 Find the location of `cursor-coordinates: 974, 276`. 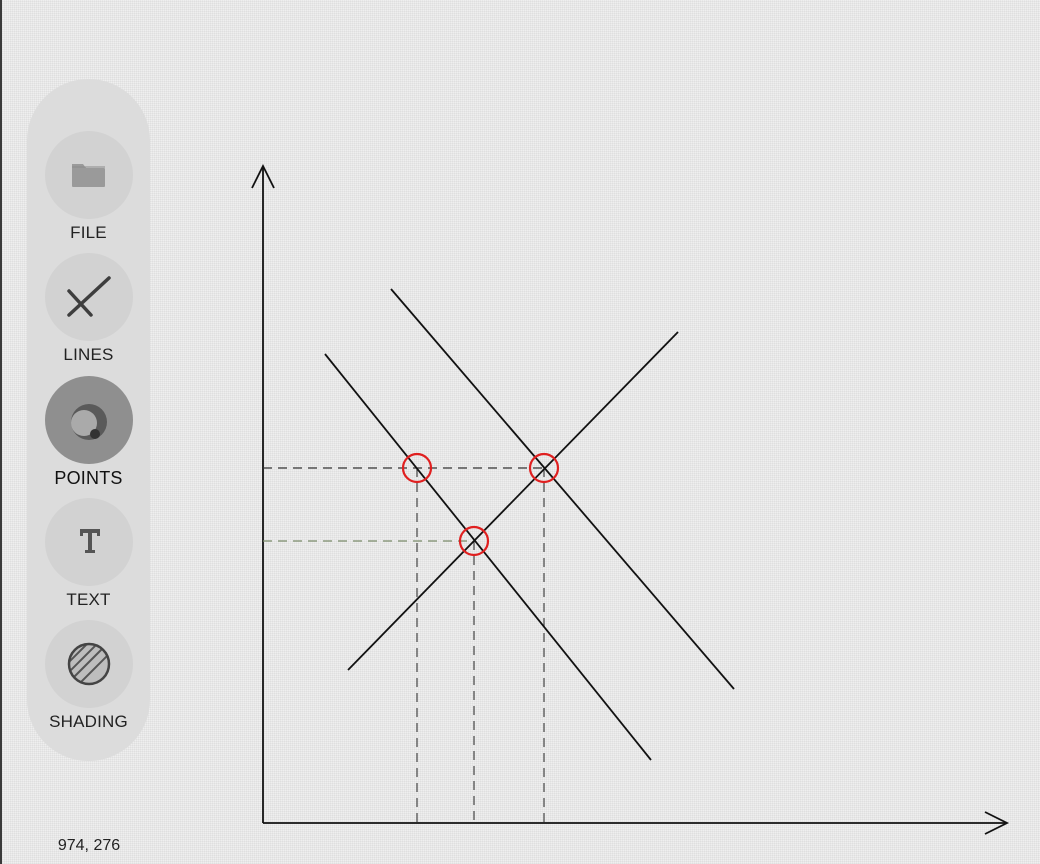

cursor-coordinates: 974, 276 is located at coordinates (89, 845).